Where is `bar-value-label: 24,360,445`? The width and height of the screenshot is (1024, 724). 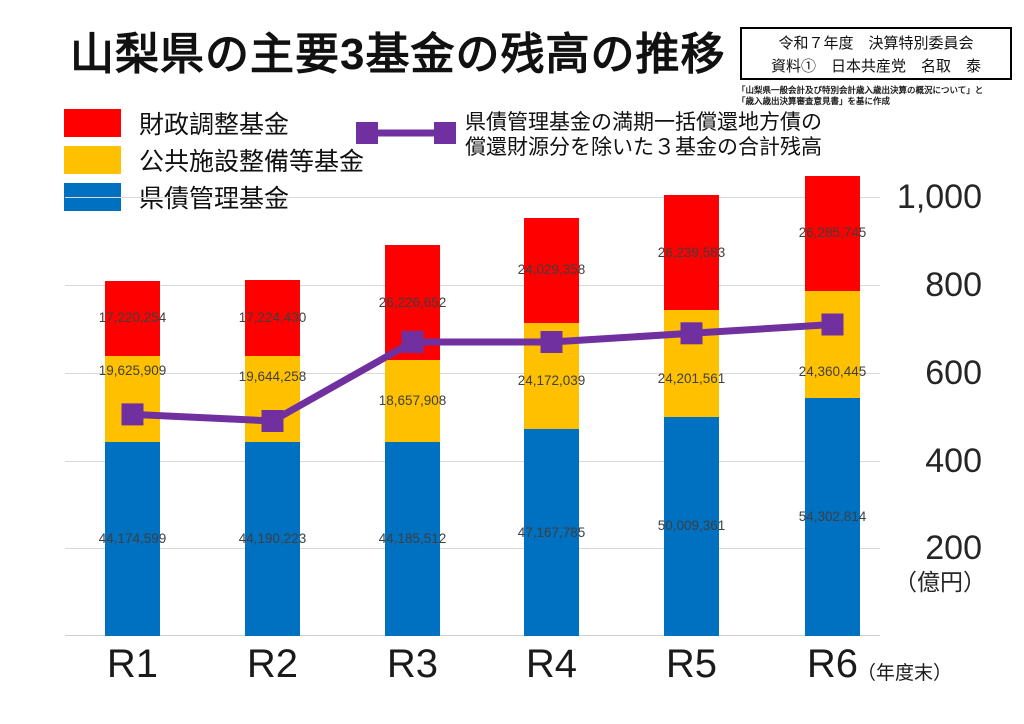
bar-value-label: 24,360,445 is located at coordinates (832, 372).